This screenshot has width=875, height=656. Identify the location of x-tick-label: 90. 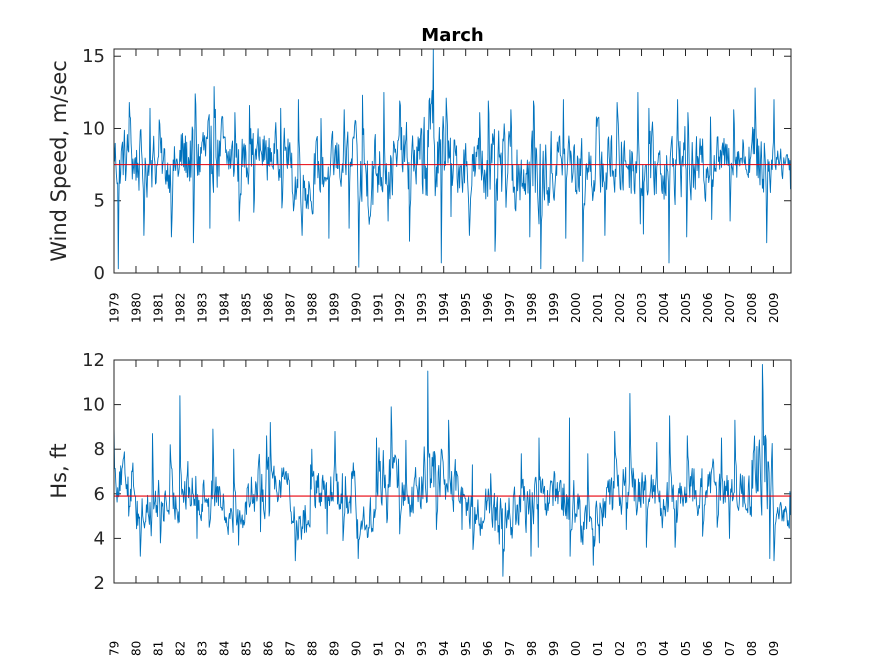
(356, 648).